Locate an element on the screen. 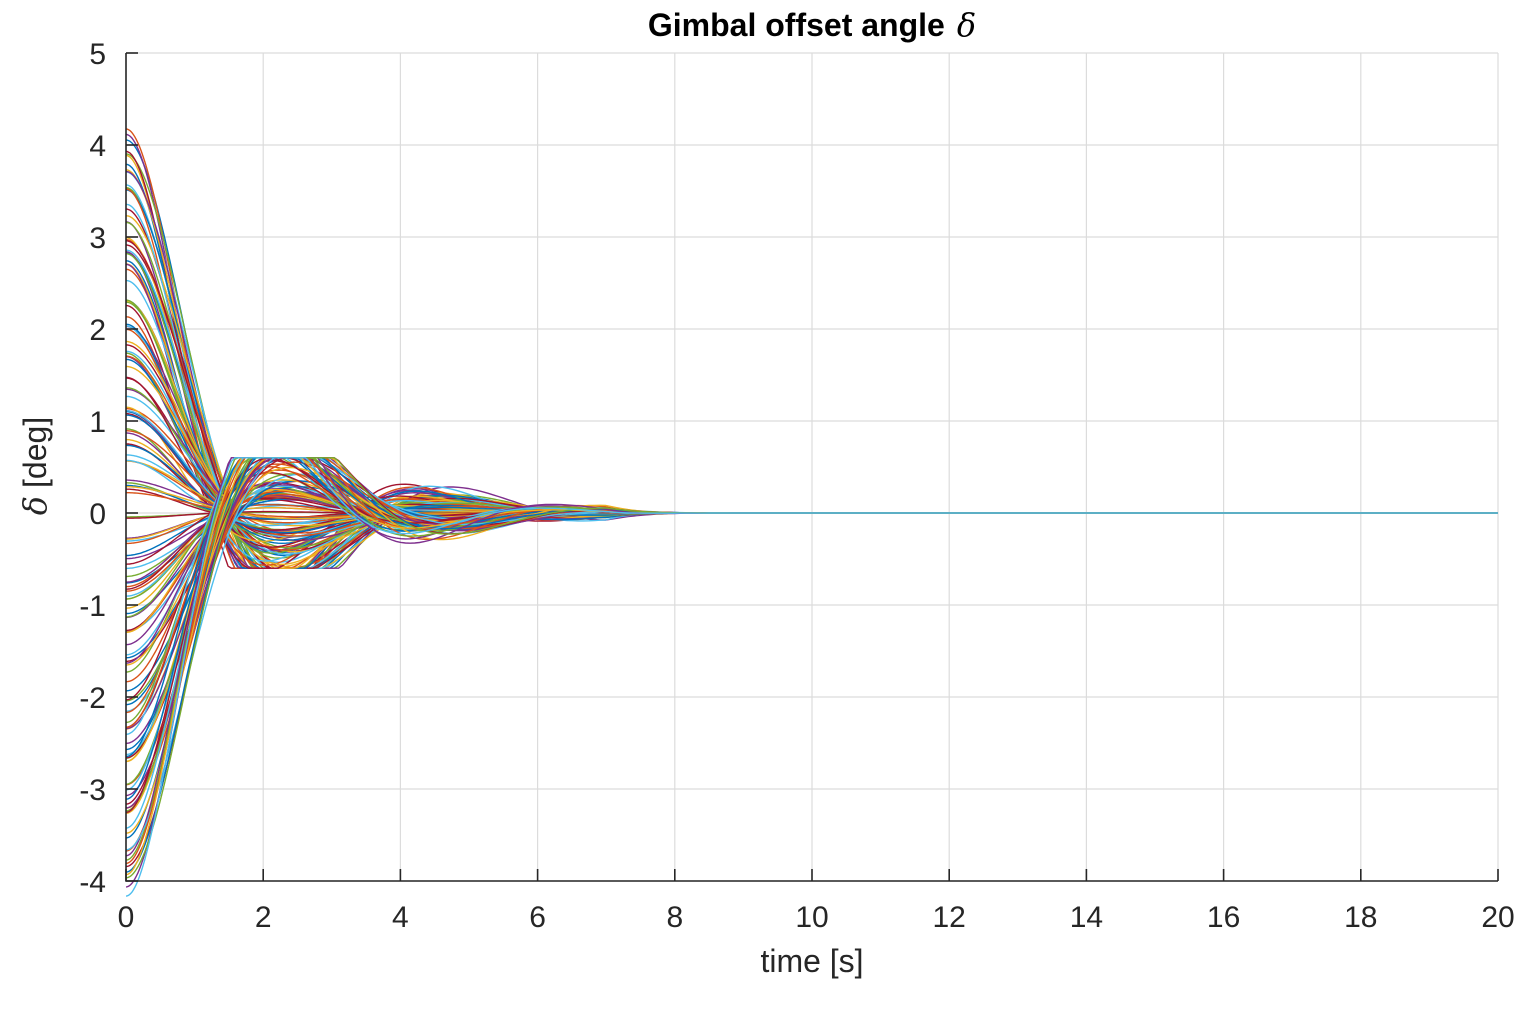 This screenshot has width=1533, height=1012. x-tick-label: 18 is located at coordinates (1360, 917).